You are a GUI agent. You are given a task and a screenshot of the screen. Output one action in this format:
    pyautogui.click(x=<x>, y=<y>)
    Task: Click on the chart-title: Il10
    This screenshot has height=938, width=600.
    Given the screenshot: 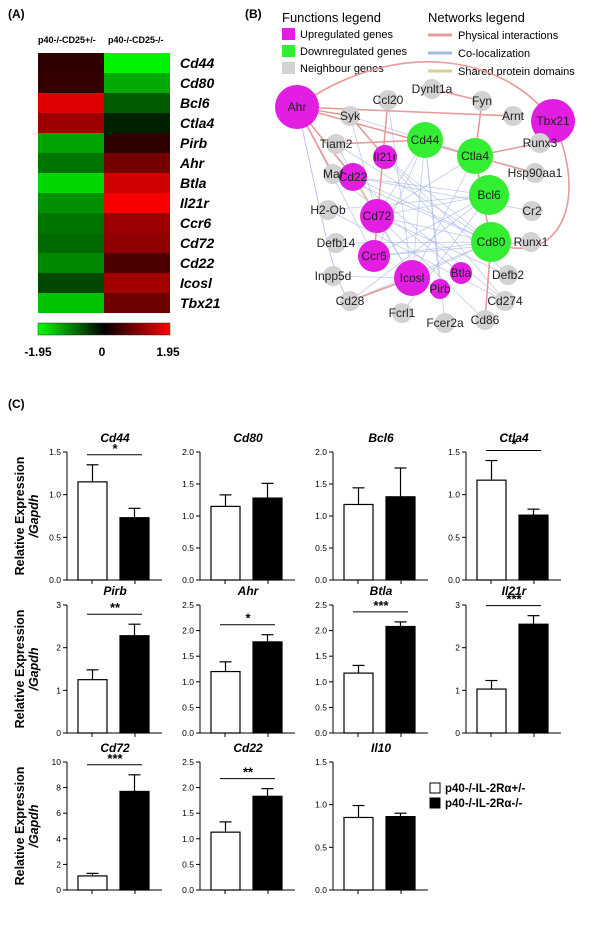 What is the action you would take?
    pyautogui.click(x=381, y=748)
    